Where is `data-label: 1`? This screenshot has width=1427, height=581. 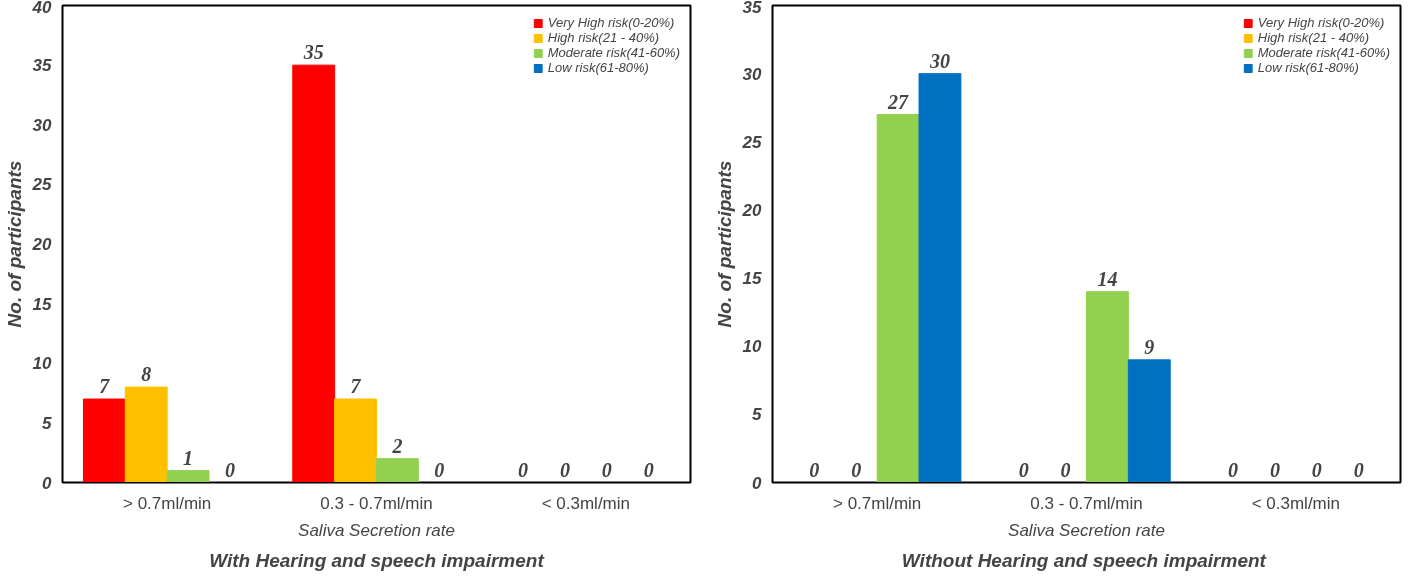
data-label: 1 is located at coordinates (188, 457).